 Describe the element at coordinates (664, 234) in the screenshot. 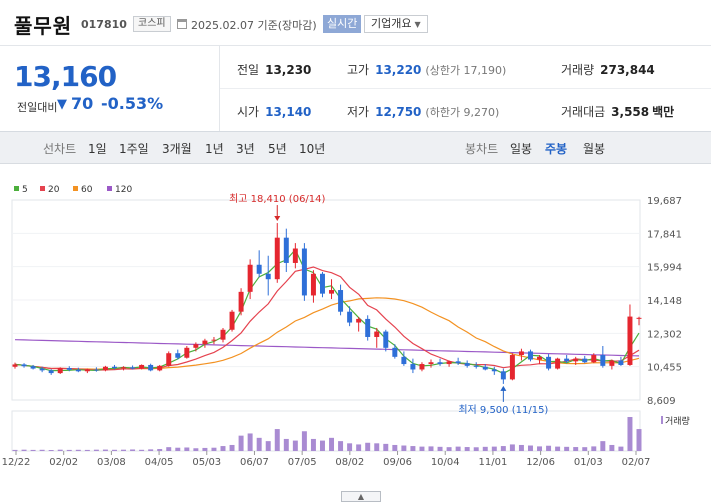

I see `y-tick-label: 17,841` at that location.